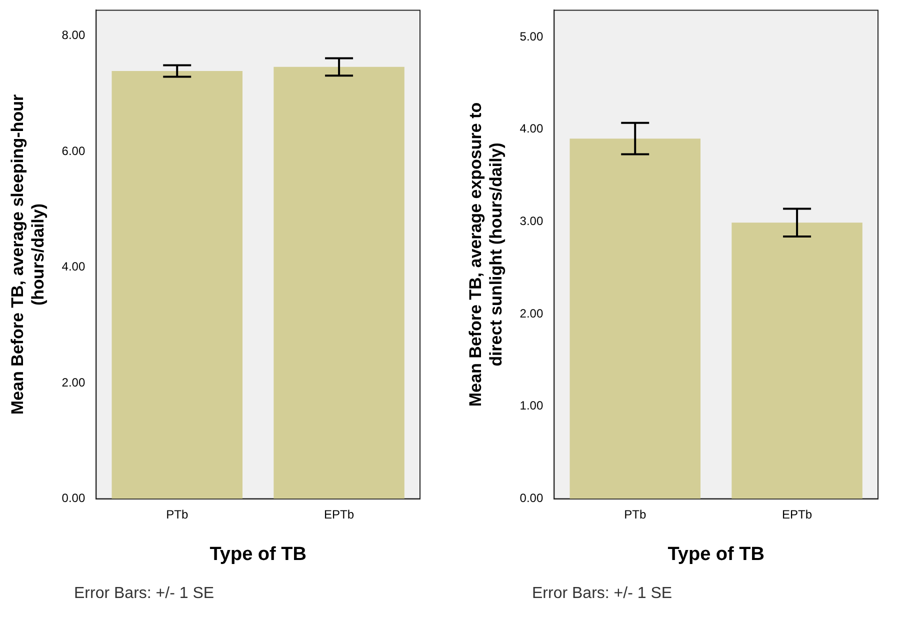 The width and height of the screenshot is (917, 626). Describe the element at coordinates (74, 35) in the screenshot. I see `y-tick-label: 8.00` at that location.